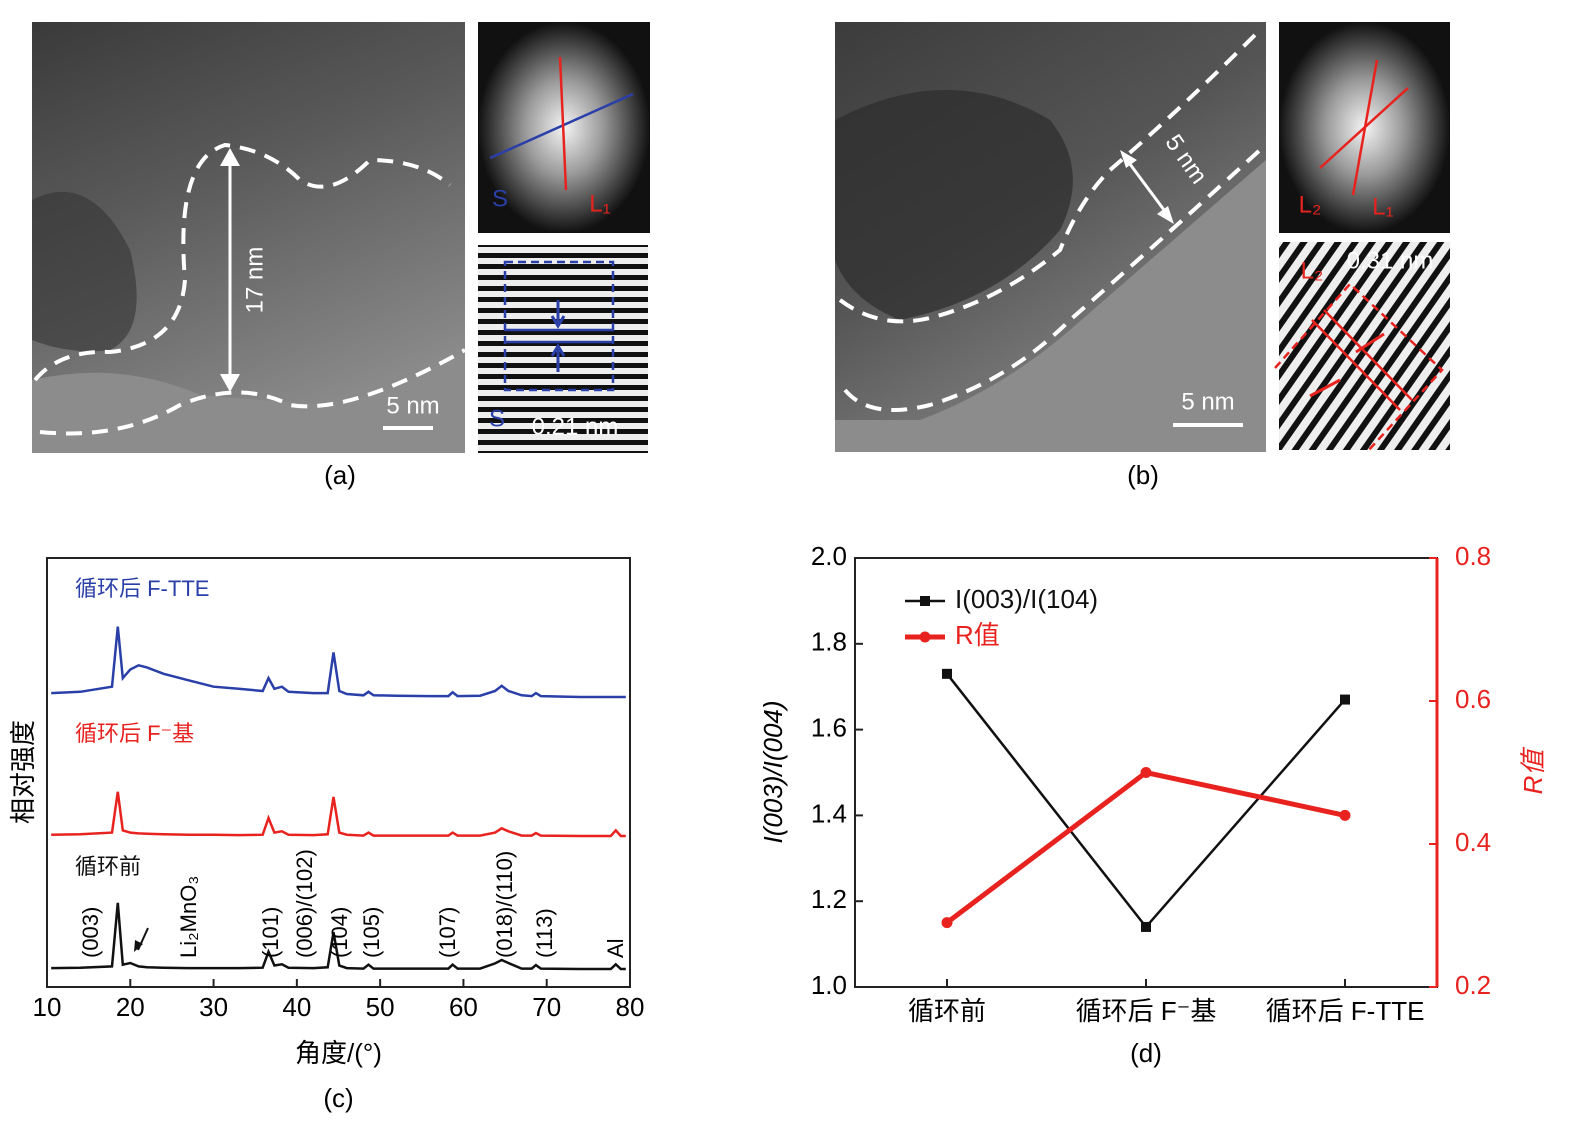 This screenshot has height=1134, width=1589. What do you see at coordinates (829, 642) in the screenshot?
I see `y-tick-label: 1.8` at bounding box center [829, 642].